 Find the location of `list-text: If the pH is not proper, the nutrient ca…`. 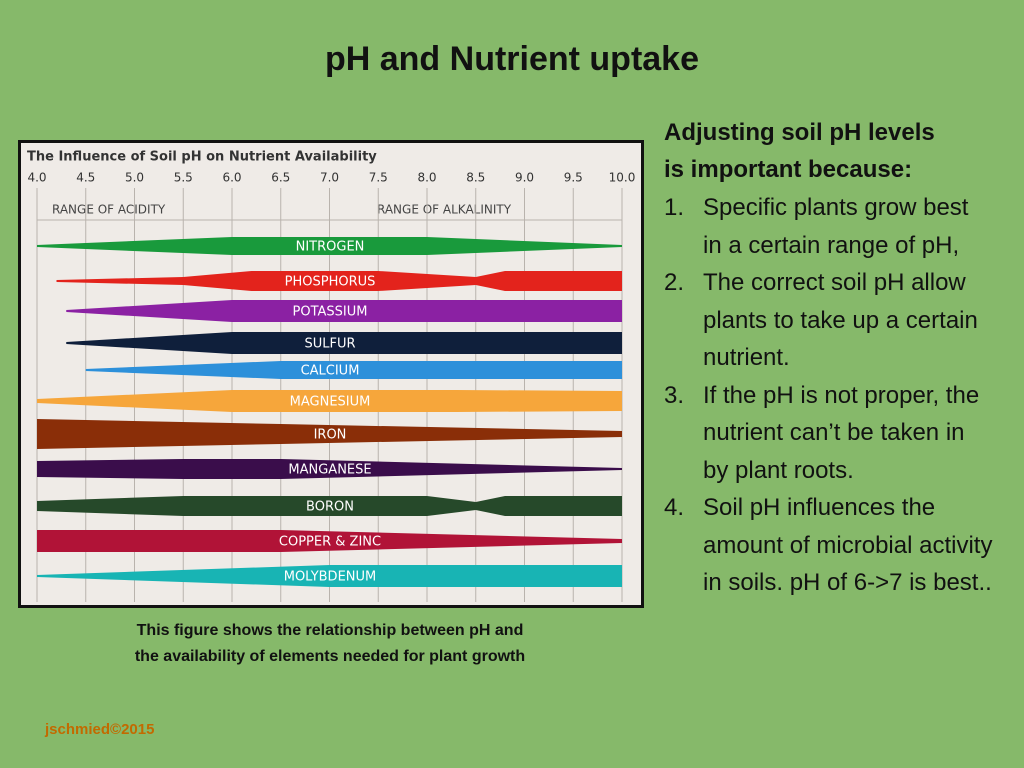

list-text: If the pH is not proper, the nutrient ca… is located at coordinates (841, 432).